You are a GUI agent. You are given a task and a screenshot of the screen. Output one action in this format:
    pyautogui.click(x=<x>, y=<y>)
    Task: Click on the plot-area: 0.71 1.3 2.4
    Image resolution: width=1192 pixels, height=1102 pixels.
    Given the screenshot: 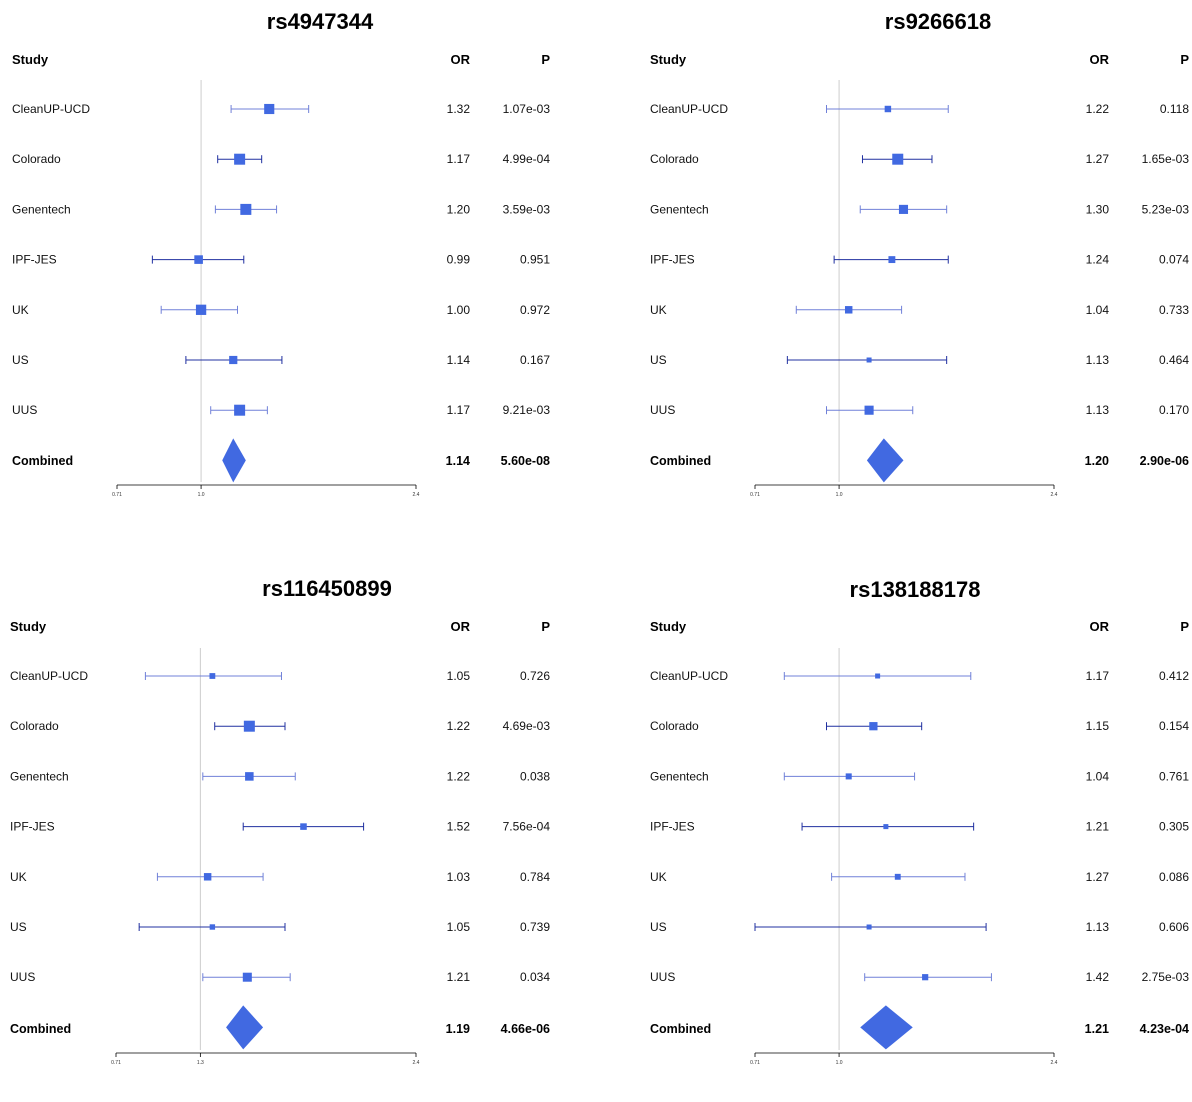 What is the action you would take?
    pyautogui.click(x=265, y=857)
    